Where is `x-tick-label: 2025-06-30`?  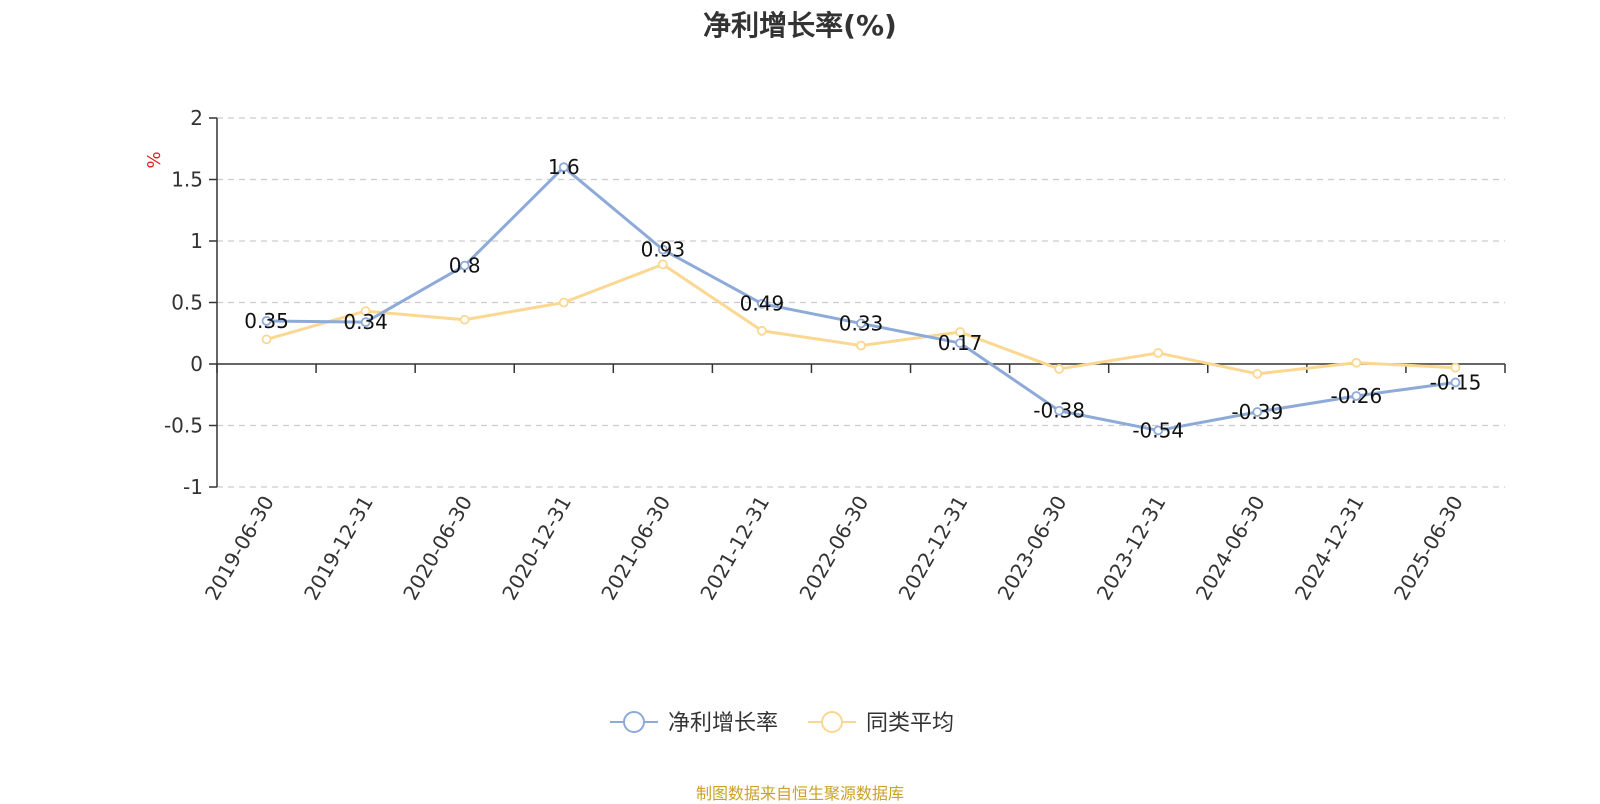 x-tick-label: 2025-06-30 is located at coordinates (1428, 548).